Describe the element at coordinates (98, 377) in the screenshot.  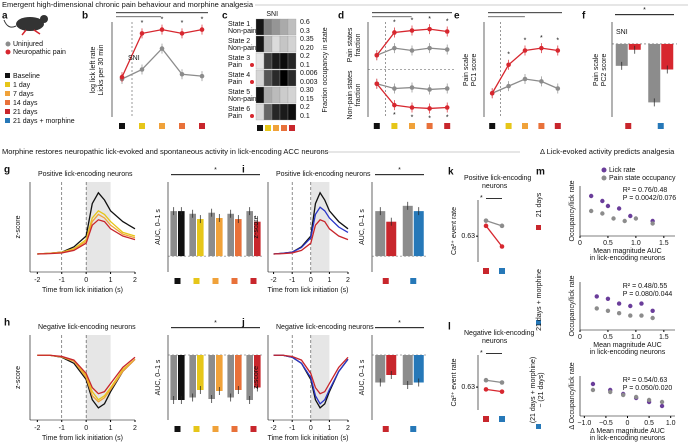
I see `response-window` at that location.